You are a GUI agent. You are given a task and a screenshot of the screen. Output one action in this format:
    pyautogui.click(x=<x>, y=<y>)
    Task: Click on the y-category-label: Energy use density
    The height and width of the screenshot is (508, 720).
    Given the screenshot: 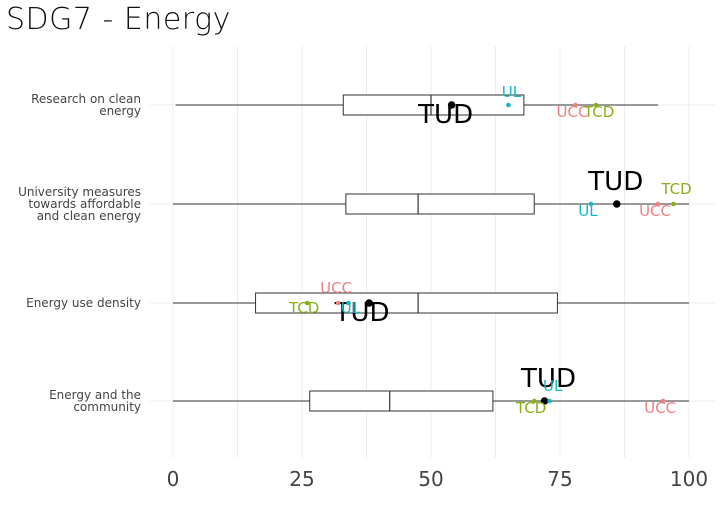 What is the action you would take?
    pyautogui.click(x=83, y=303)
    